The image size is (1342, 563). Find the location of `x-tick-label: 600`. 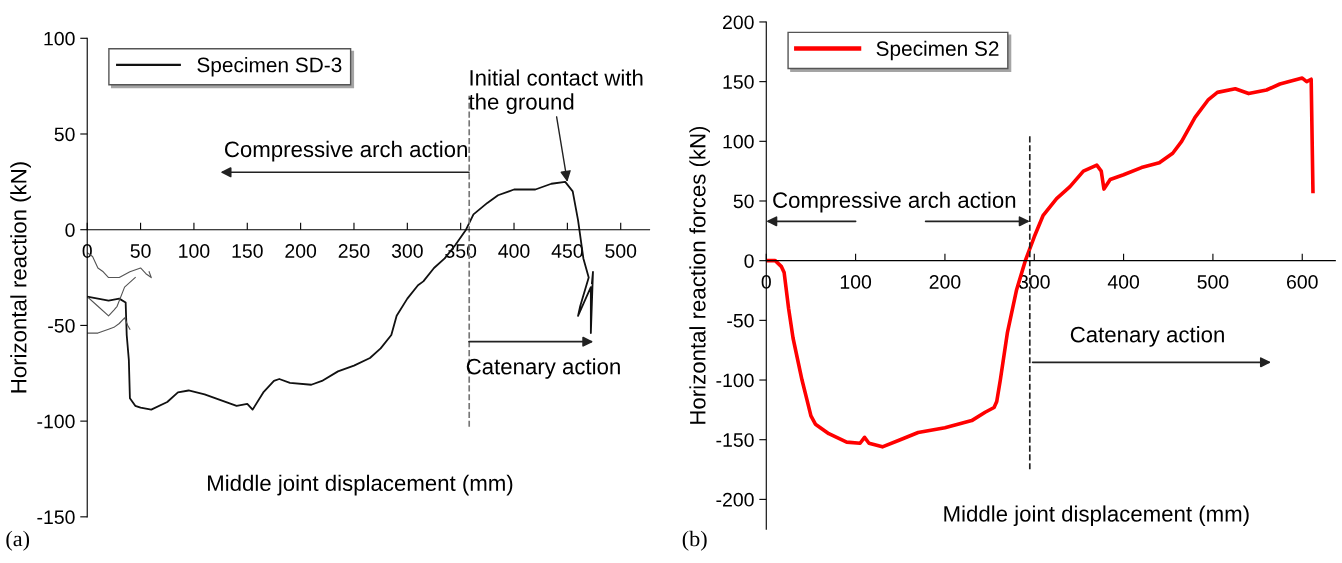

x-tick-label: 600 is located at coordinates (1302, 282).